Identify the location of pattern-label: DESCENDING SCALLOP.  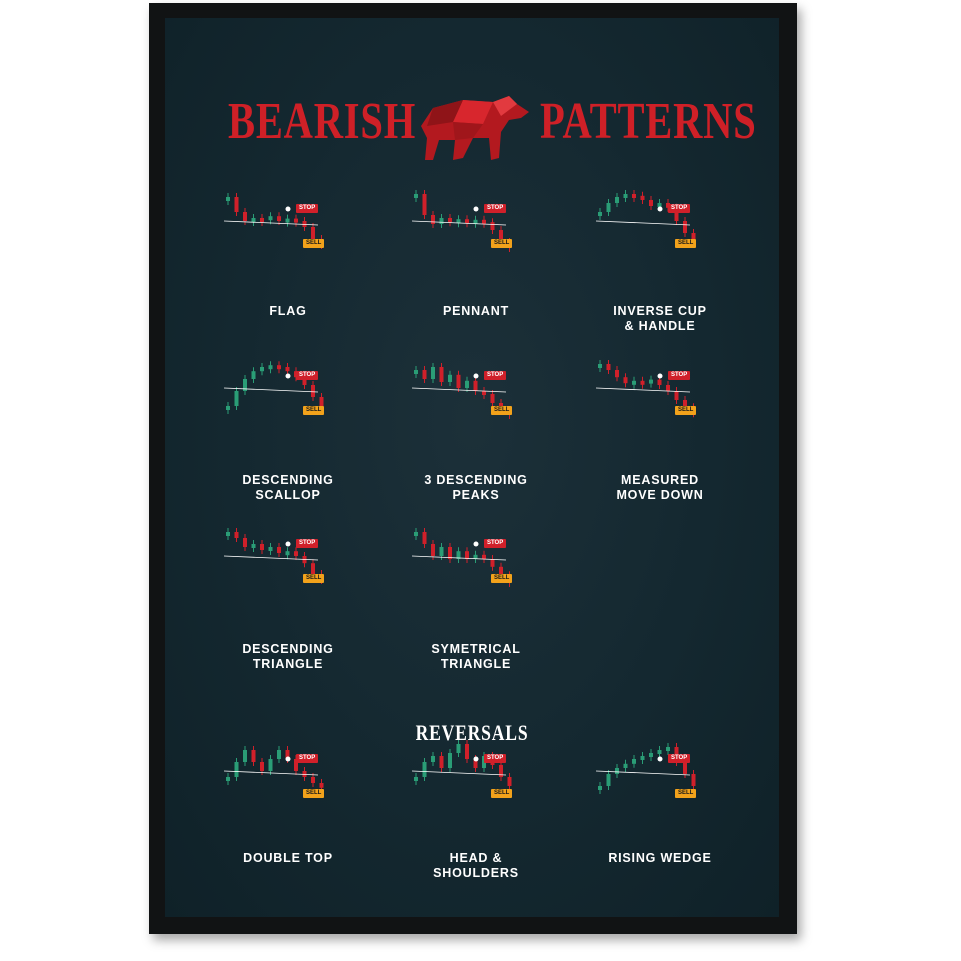
(288, 487).